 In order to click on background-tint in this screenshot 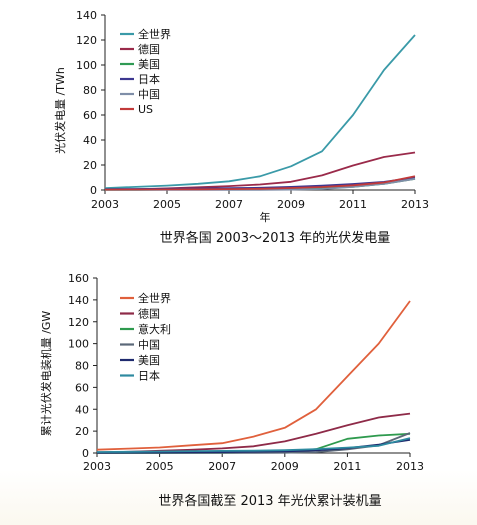, I will do `click(238, 497)`.